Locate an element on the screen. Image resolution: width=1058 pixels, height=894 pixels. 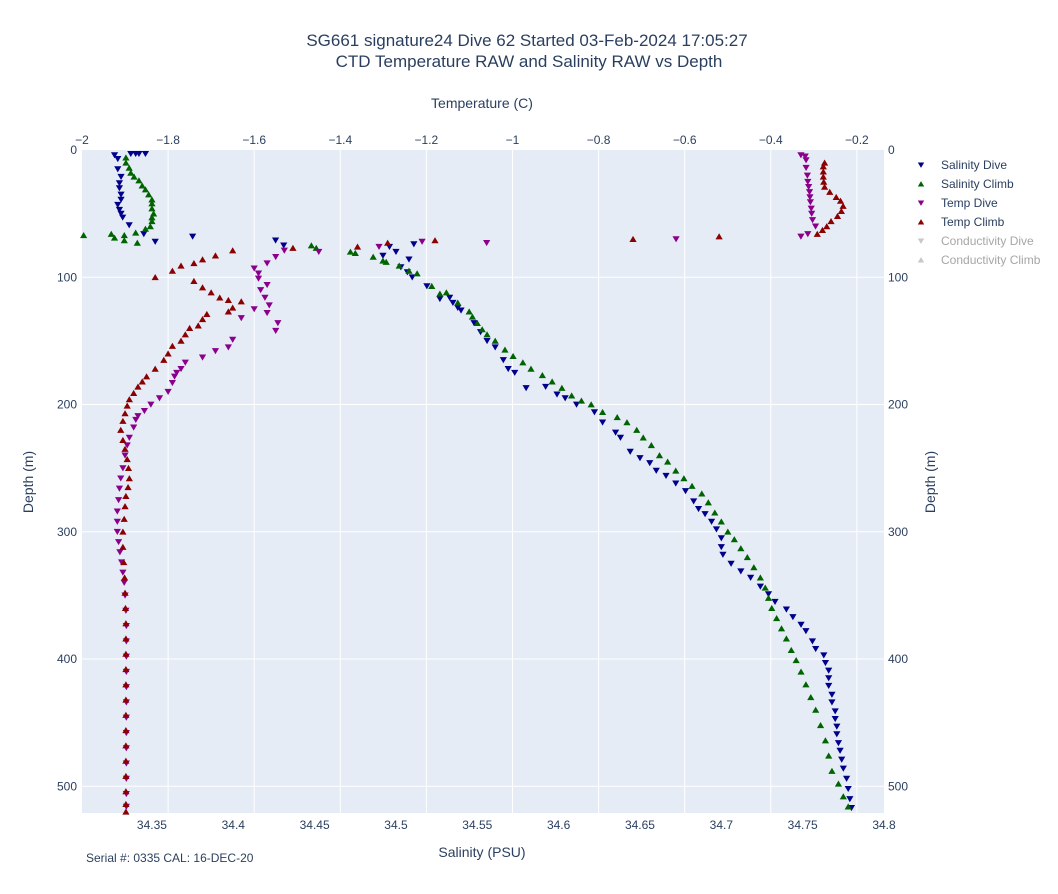
legend-item-salinity-climb: Salinity Climb is located at coordinates (965, 184).